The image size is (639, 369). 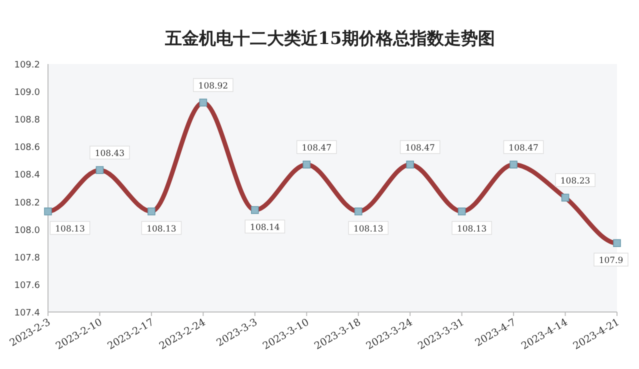 I want to click on text: 107.4, so click(x=27, y=313).